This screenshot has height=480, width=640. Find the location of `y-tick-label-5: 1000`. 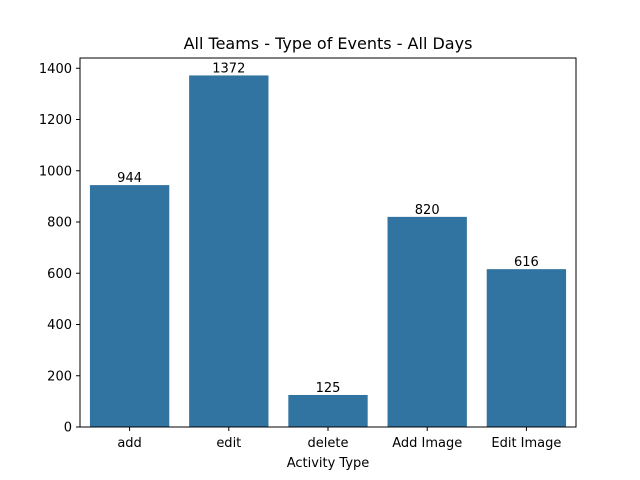

y-tick-label-5: 1000 is located at coordinates (55, 171).